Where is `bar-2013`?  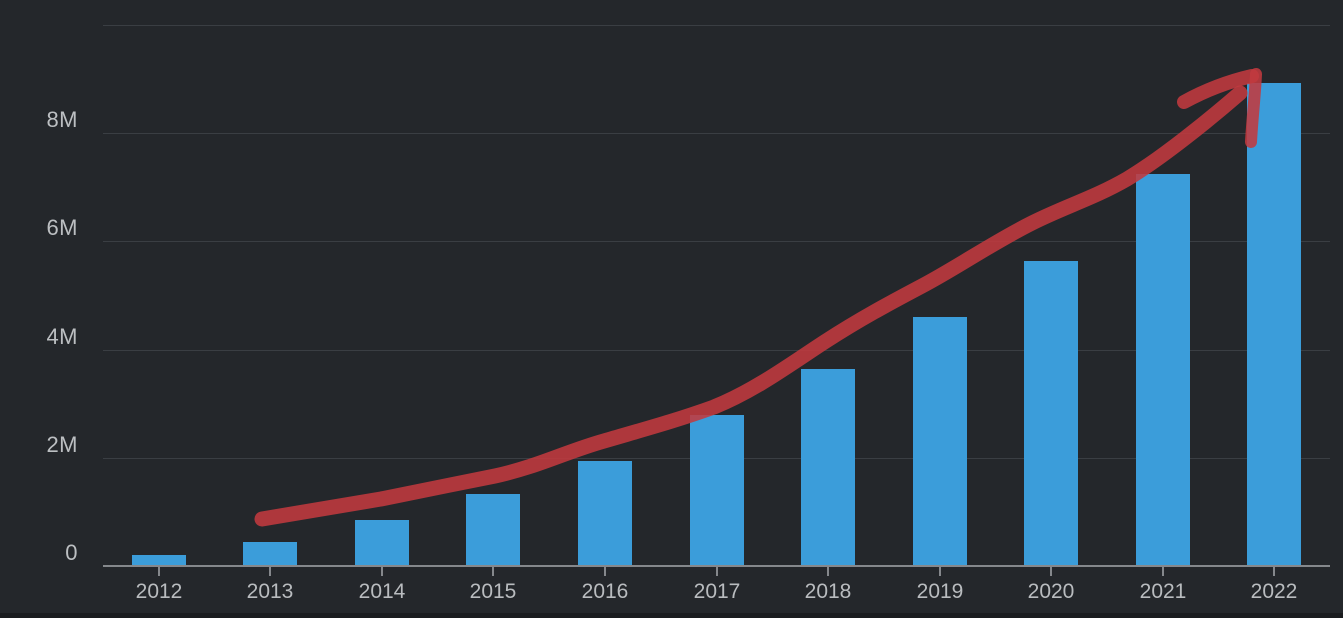 bar-2013 is located at coordinates (270, 554).